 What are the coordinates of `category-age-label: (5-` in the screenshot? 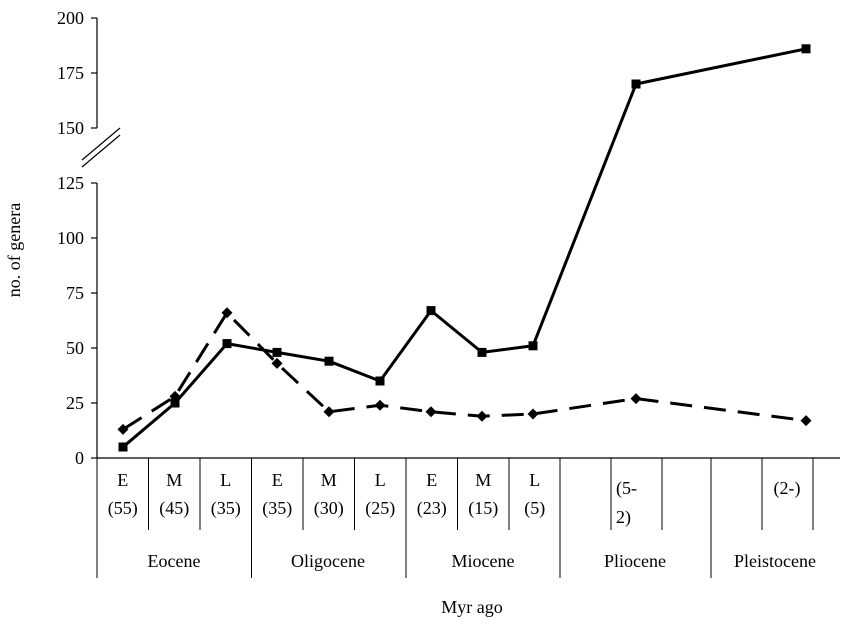 It's located at (626, 488).